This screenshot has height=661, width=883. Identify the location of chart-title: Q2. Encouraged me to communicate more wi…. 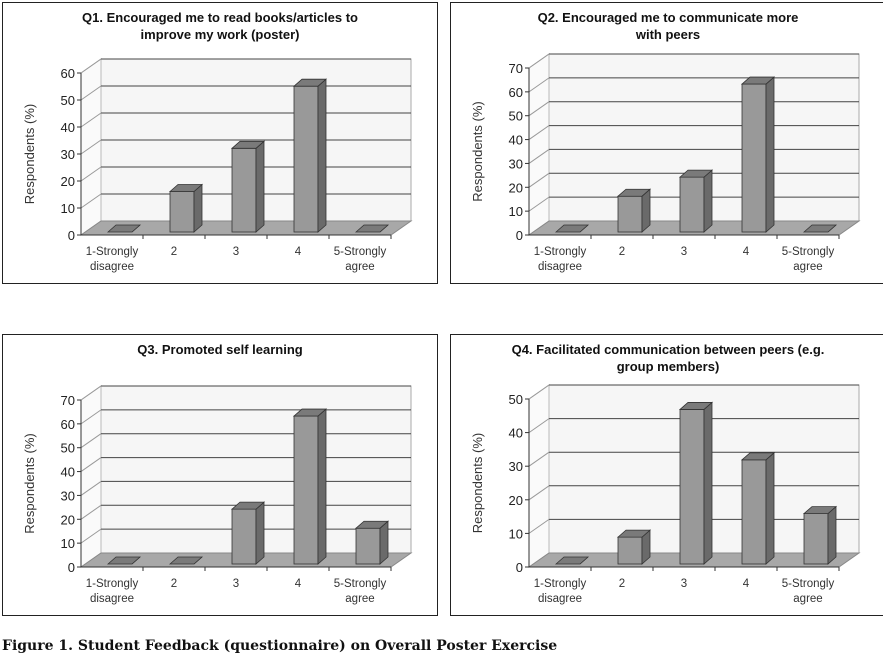
(668, 26).